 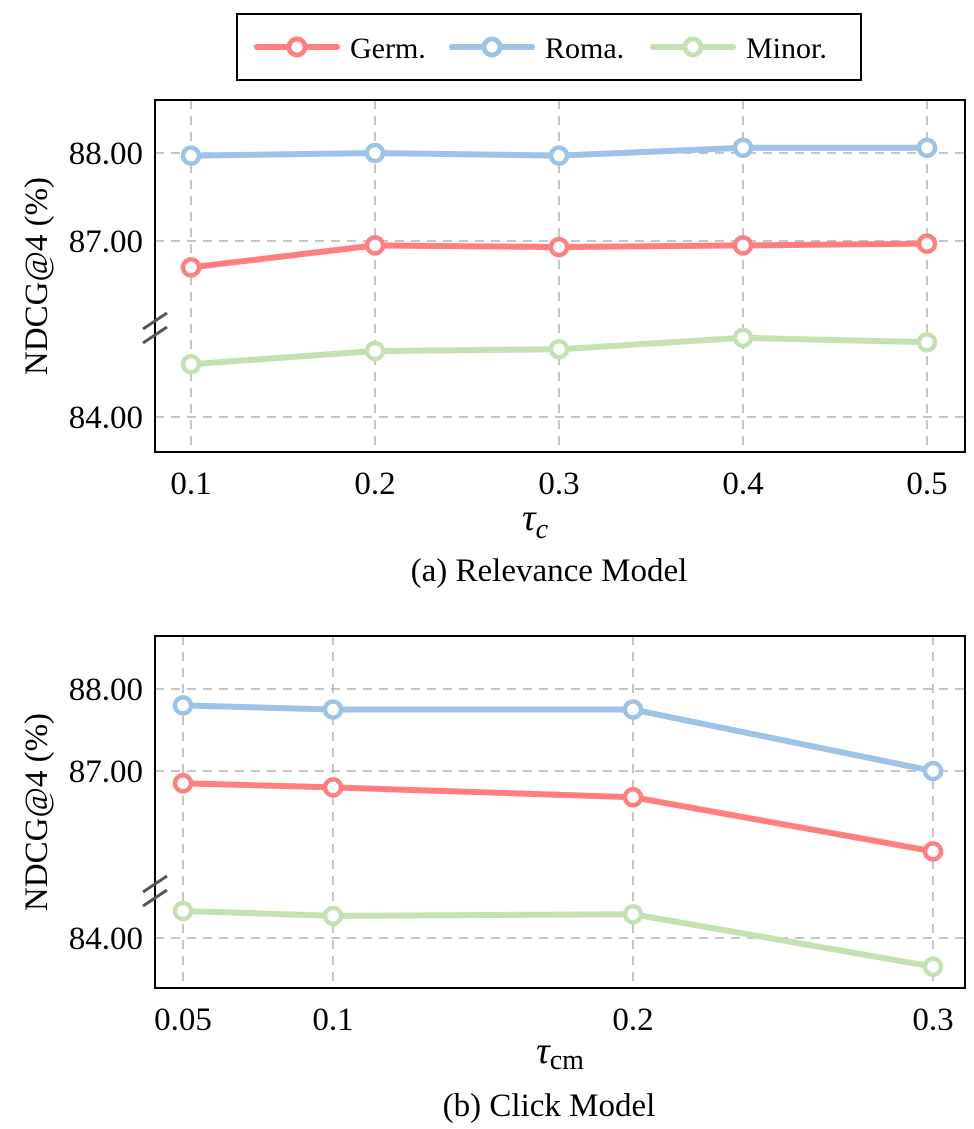 What do you see at coordinates (742, 484) in the screenshot?
I see `x-tick-label: 0.4` at bounding box center [742, 484].